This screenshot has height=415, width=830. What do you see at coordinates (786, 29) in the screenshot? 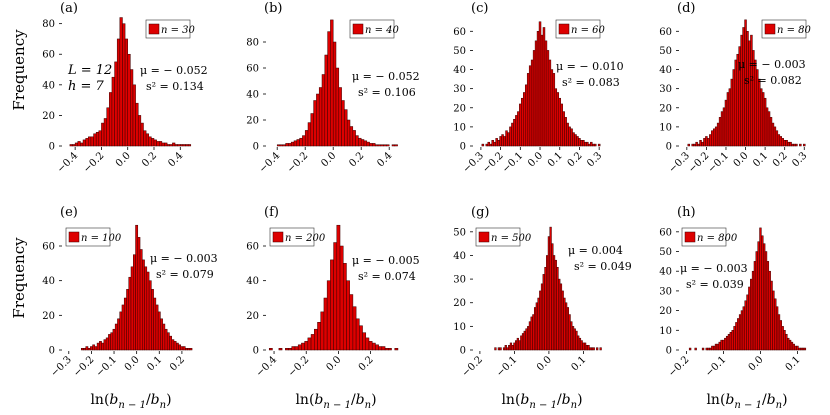
I see `legend-box: n = 80` at bounding box center [786, 29].